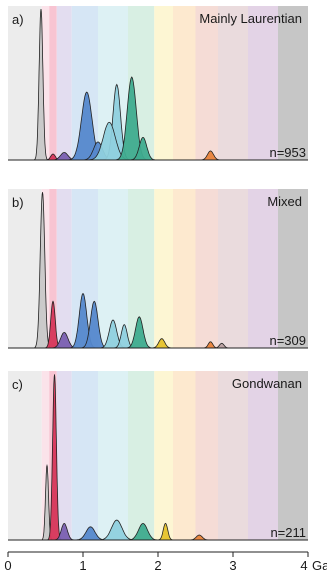 This screenshot has height=575, width=327. I want to click on sample-count: n=309, so click(287, 340).